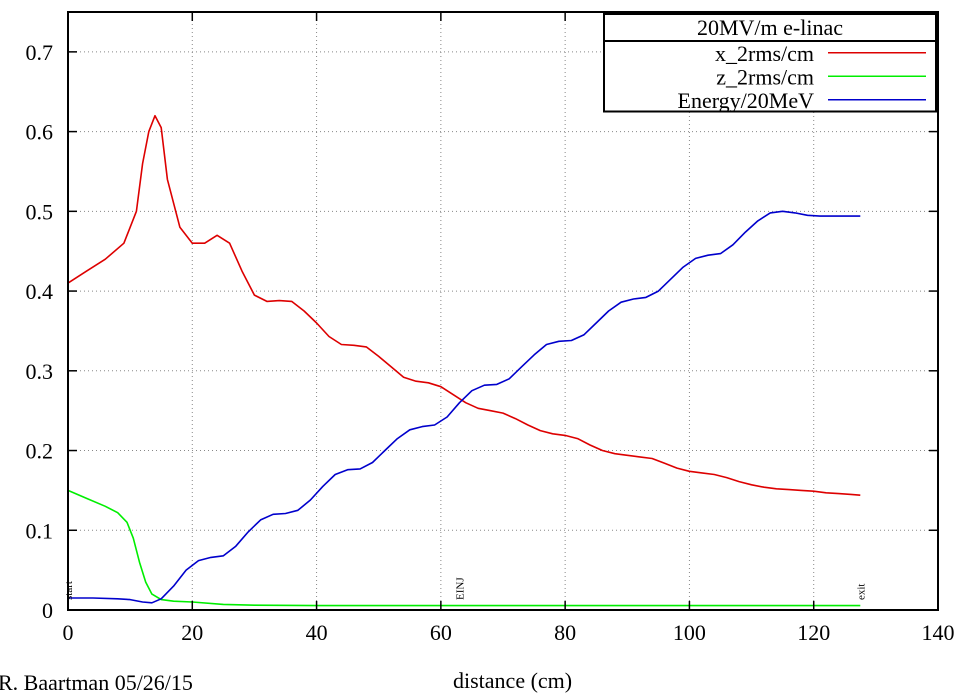  What do you see at coordinates (565, 632) in the screenshot?
I see `x-tick-label: 80` at bounding box center [565, 632].